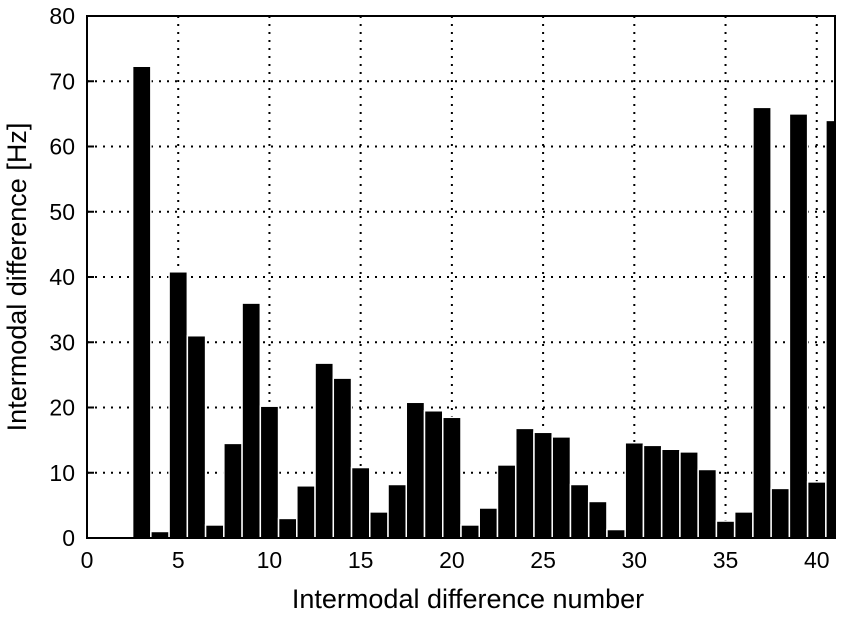 The image size is (844, 619). I want to click on x-tick-label: 30, so click(635, 560).